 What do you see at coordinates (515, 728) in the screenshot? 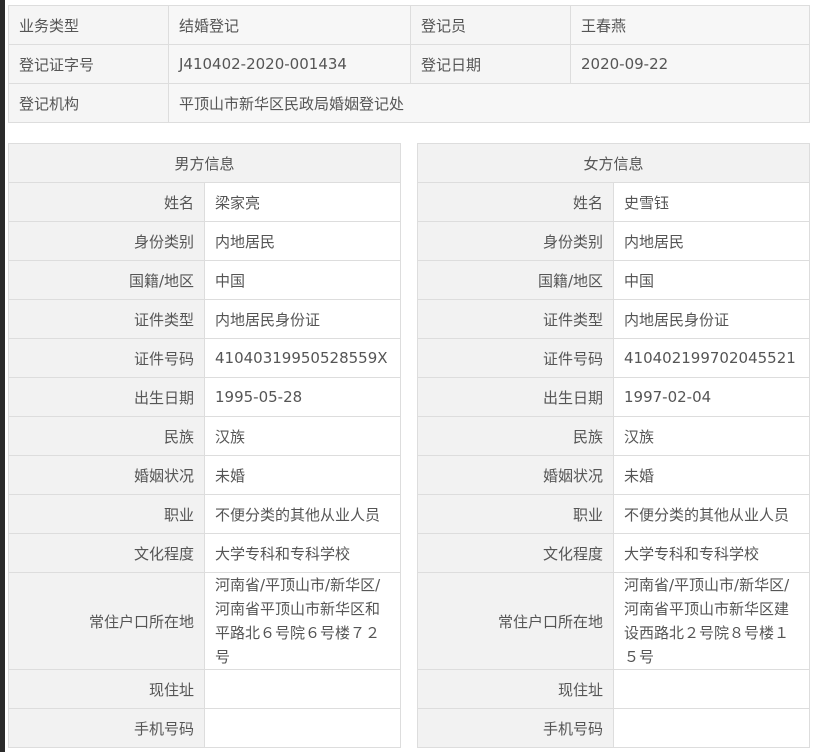
I see `female-phone-label: 手机号码` at bounding box center [515, 728].